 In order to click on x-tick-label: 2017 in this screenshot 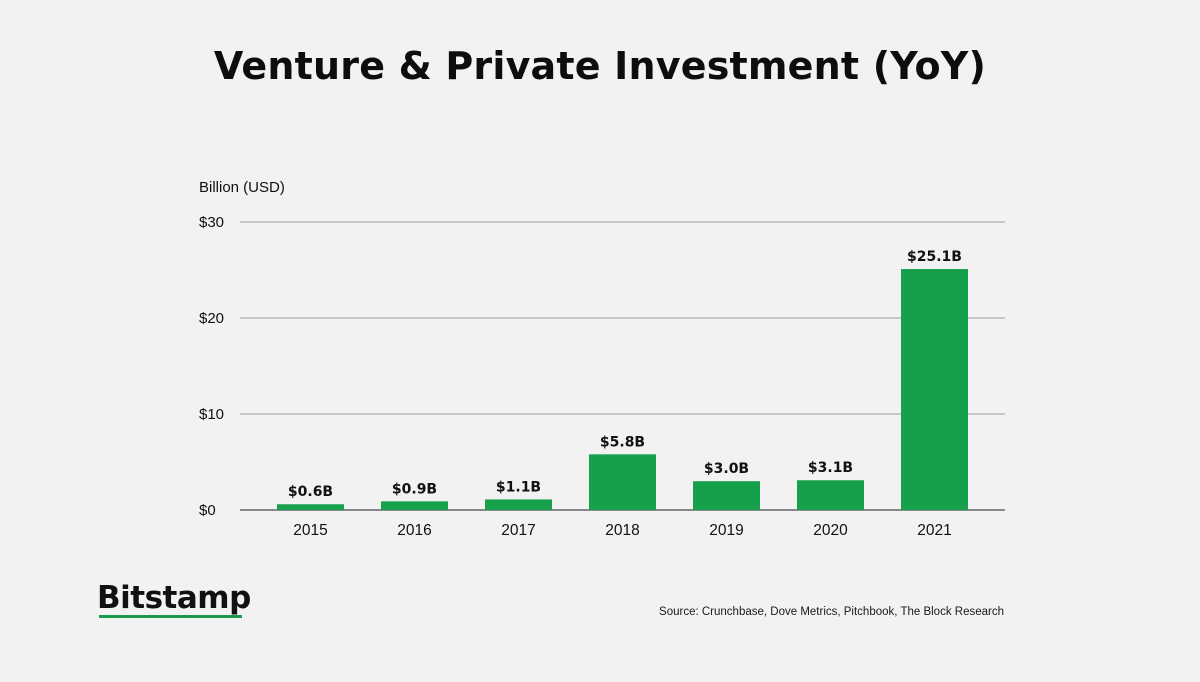, I will do `click(518, 530)`.